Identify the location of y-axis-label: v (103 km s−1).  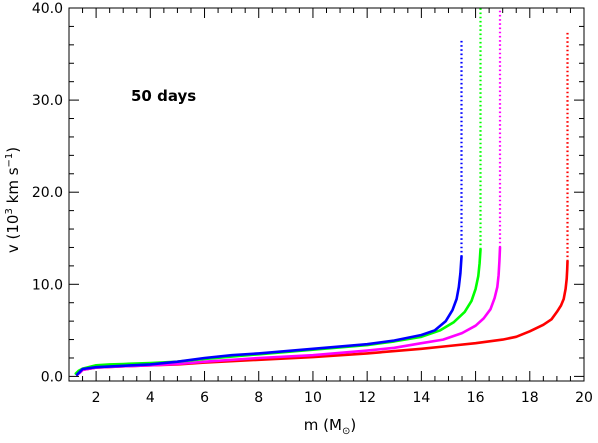
(13, 200).